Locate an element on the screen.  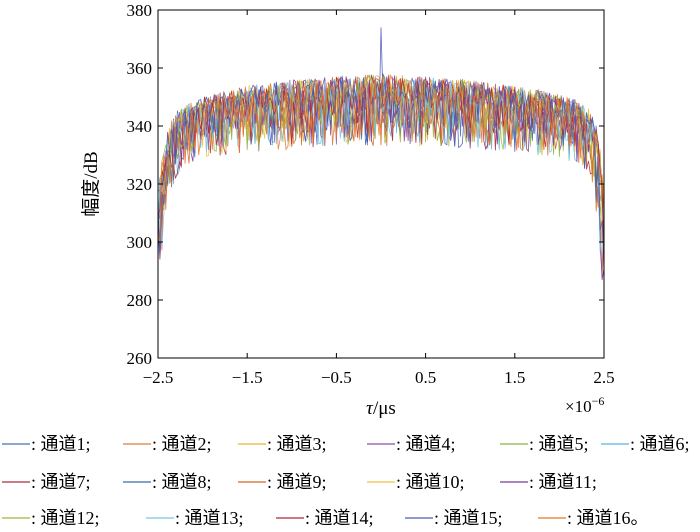
x-axis-label: τ/μs is located at coordinates (381, 408).